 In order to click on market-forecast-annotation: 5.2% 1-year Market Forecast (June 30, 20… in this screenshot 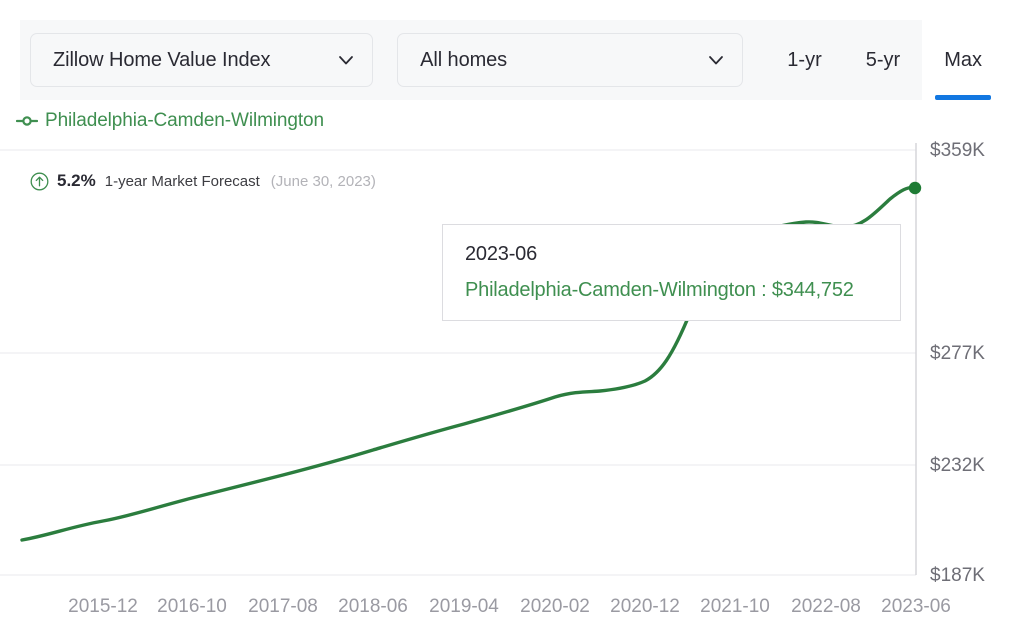, I will do `click(203, 181)`.